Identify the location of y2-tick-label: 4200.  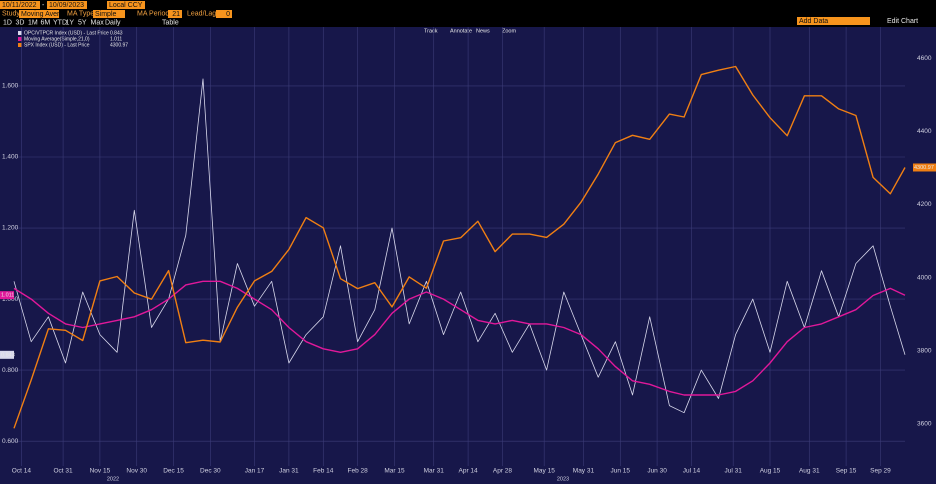
(924, 204).